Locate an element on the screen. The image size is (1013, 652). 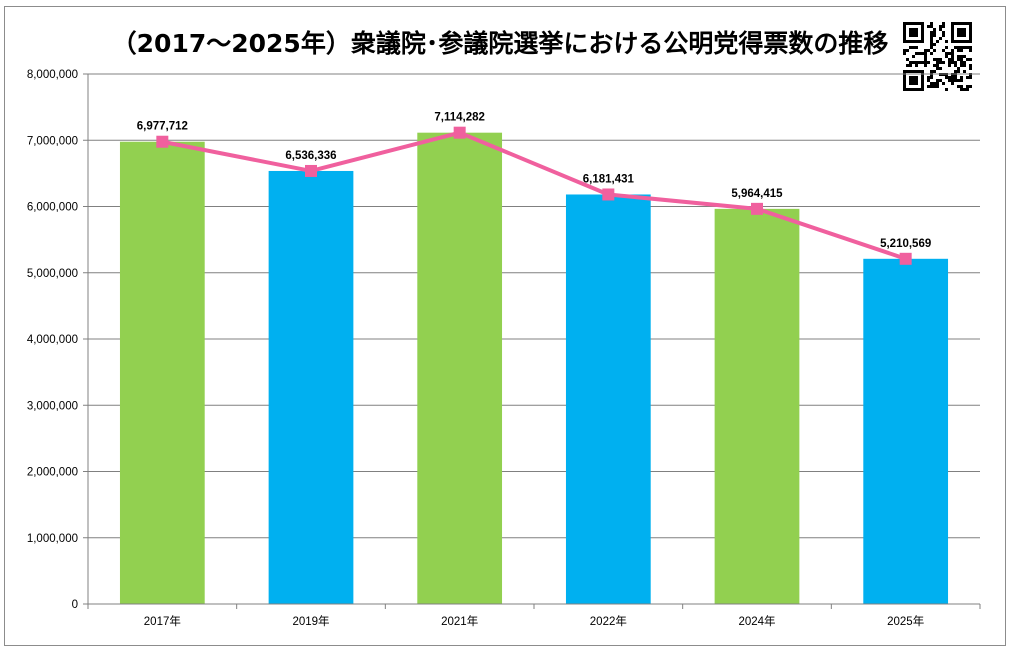
y-tick-label: 3,000,000 is located at coordinates (52, 406).